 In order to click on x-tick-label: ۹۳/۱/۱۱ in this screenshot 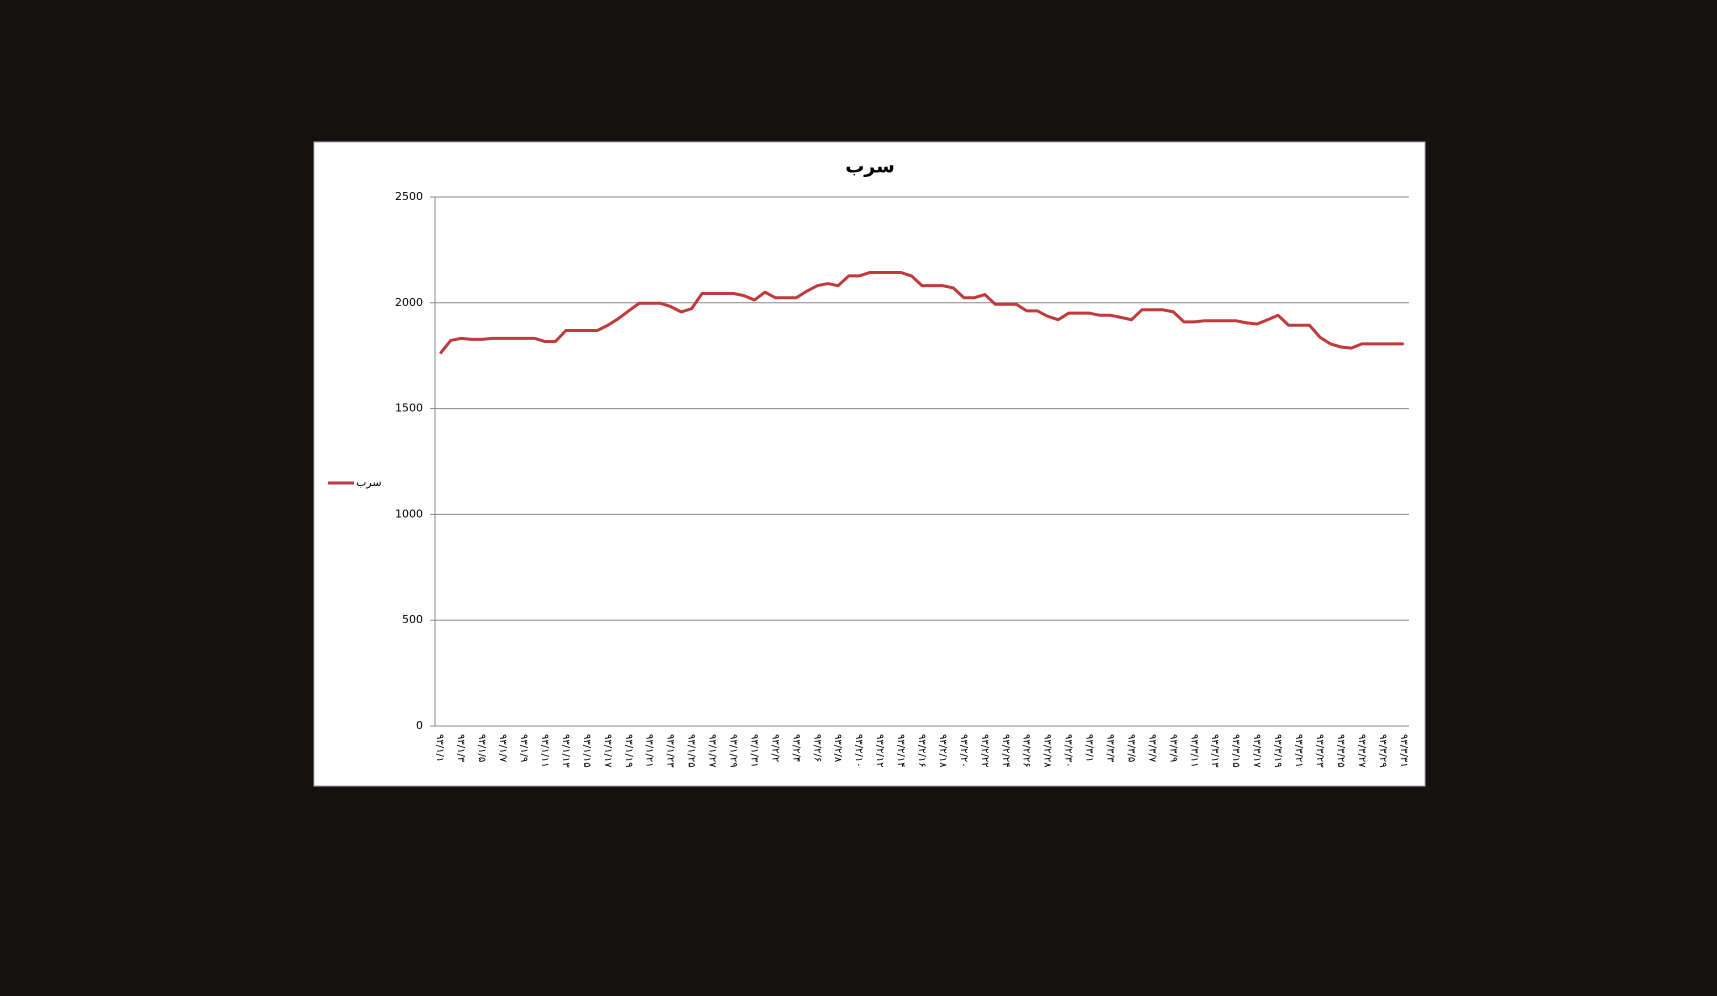, I will do `click(544, 751)`.